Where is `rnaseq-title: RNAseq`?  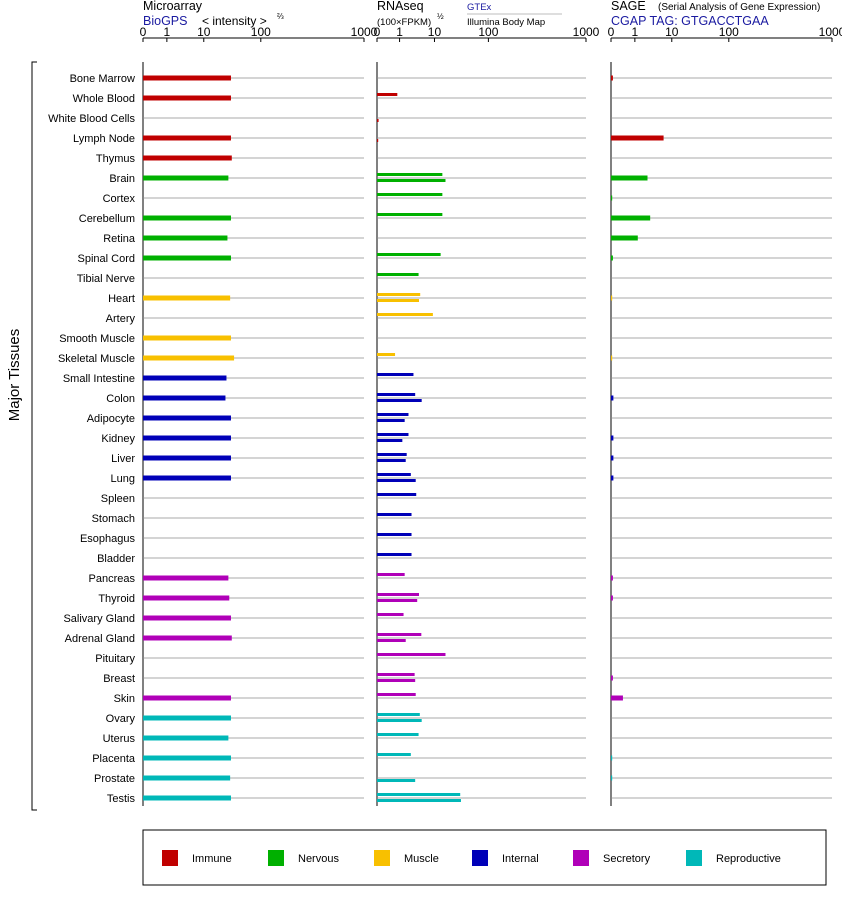 rnaseq-title: RNAseq is located at coordinates (400, 6).